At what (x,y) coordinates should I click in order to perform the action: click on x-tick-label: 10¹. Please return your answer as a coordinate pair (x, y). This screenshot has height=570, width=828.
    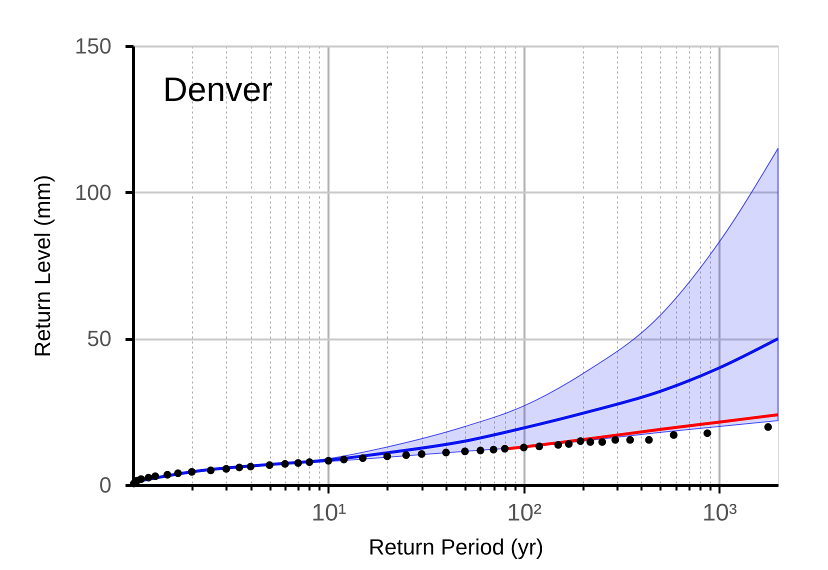
    Looking at the image, I should click on (329, 513).